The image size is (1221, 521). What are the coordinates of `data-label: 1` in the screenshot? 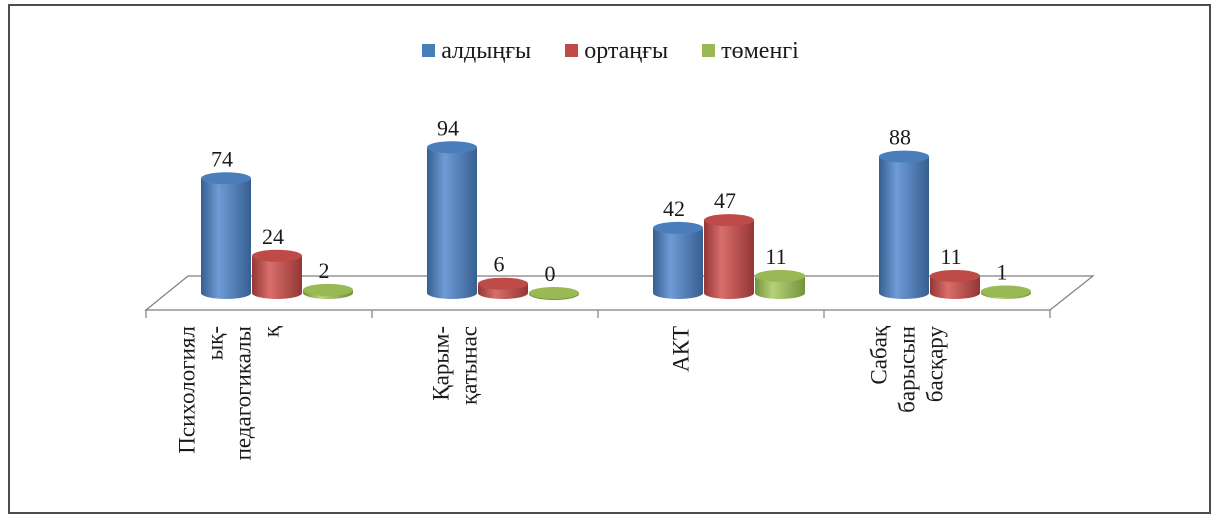 It's located at (1002, 271).